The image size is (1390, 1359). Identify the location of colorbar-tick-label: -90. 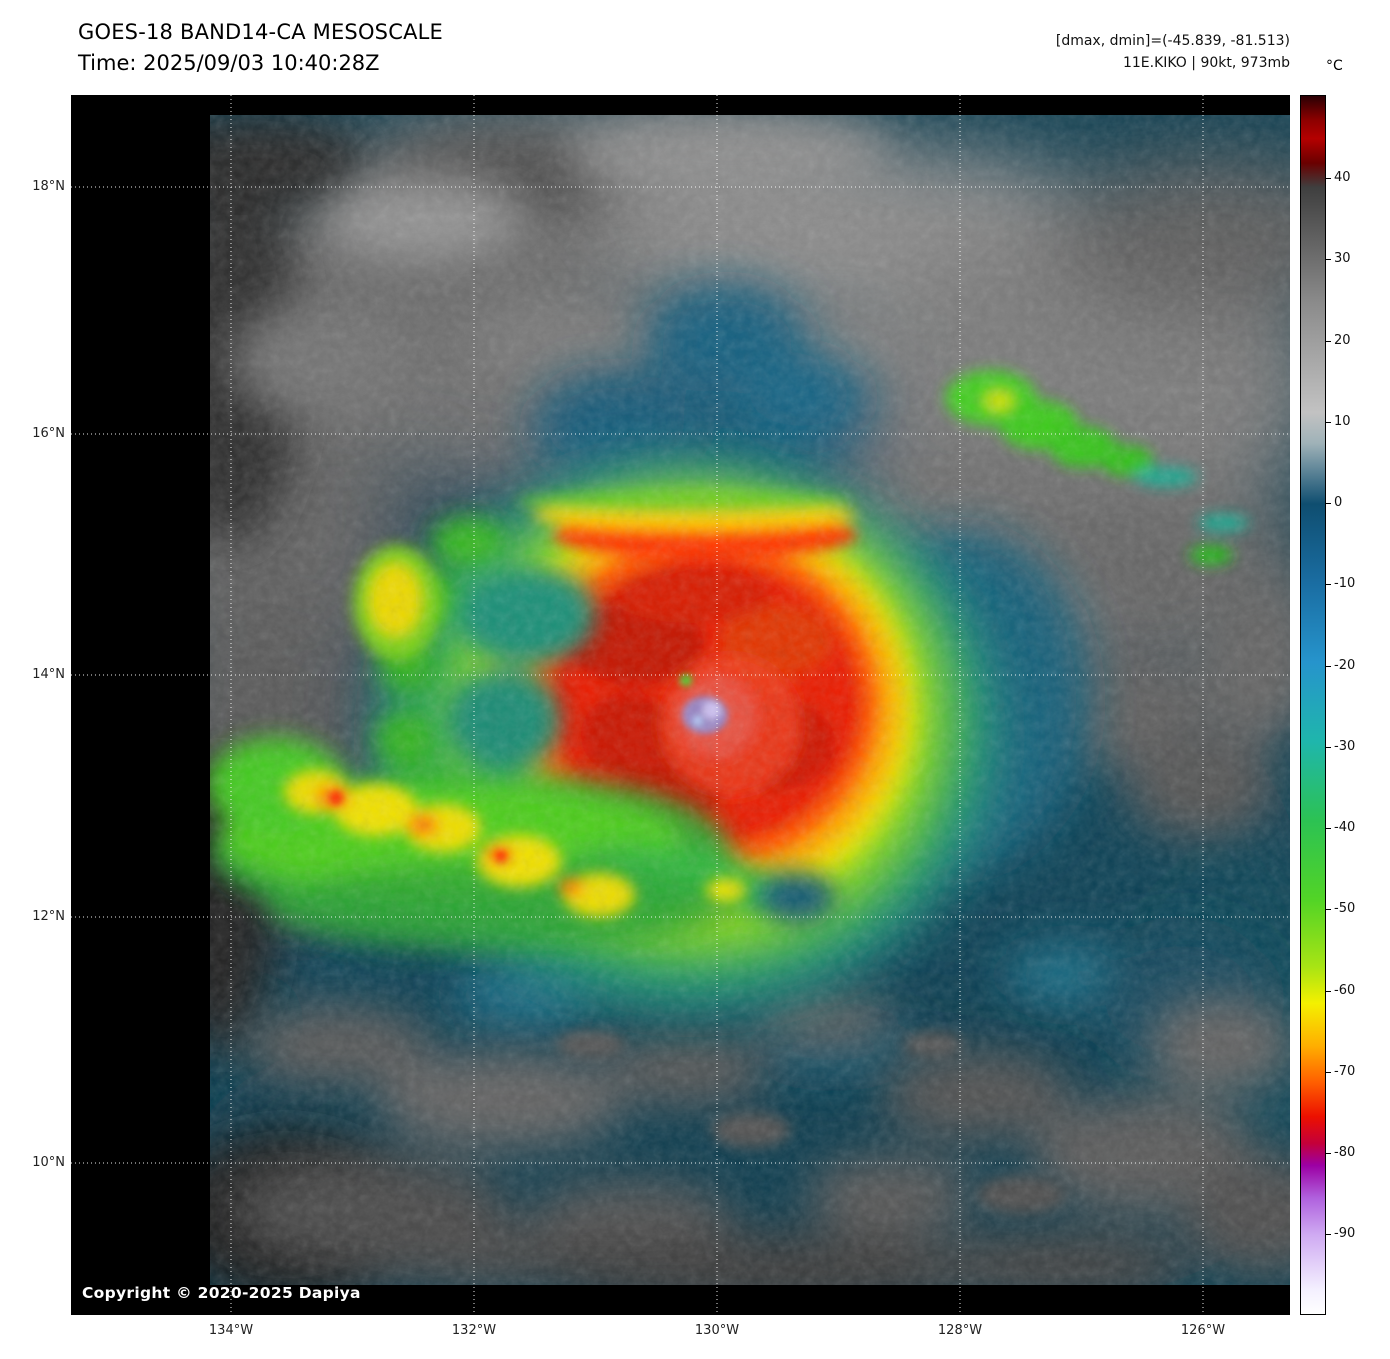
(1351, 1234).